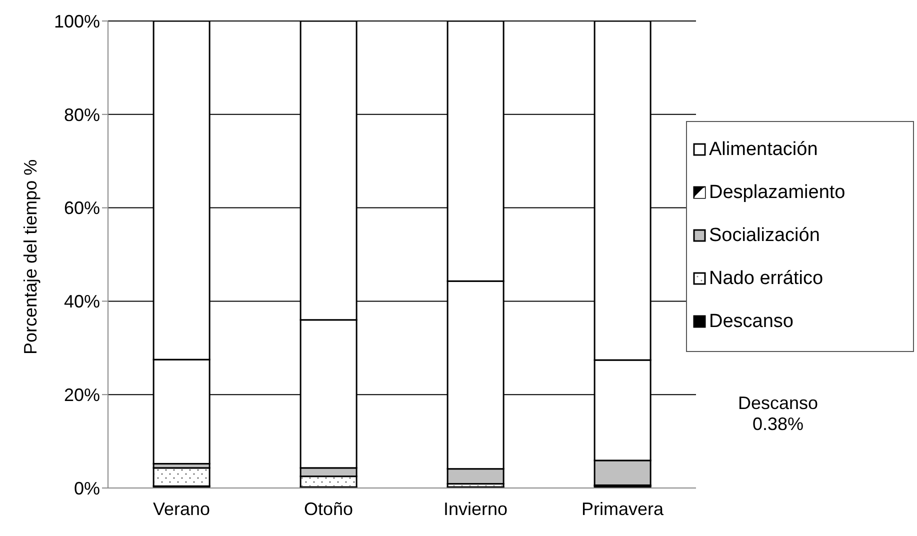 The image size is (917, 536). Describe the element at coordinates (77, 21) in the screenshot. I see `y-tick-label: 100%` at that location.